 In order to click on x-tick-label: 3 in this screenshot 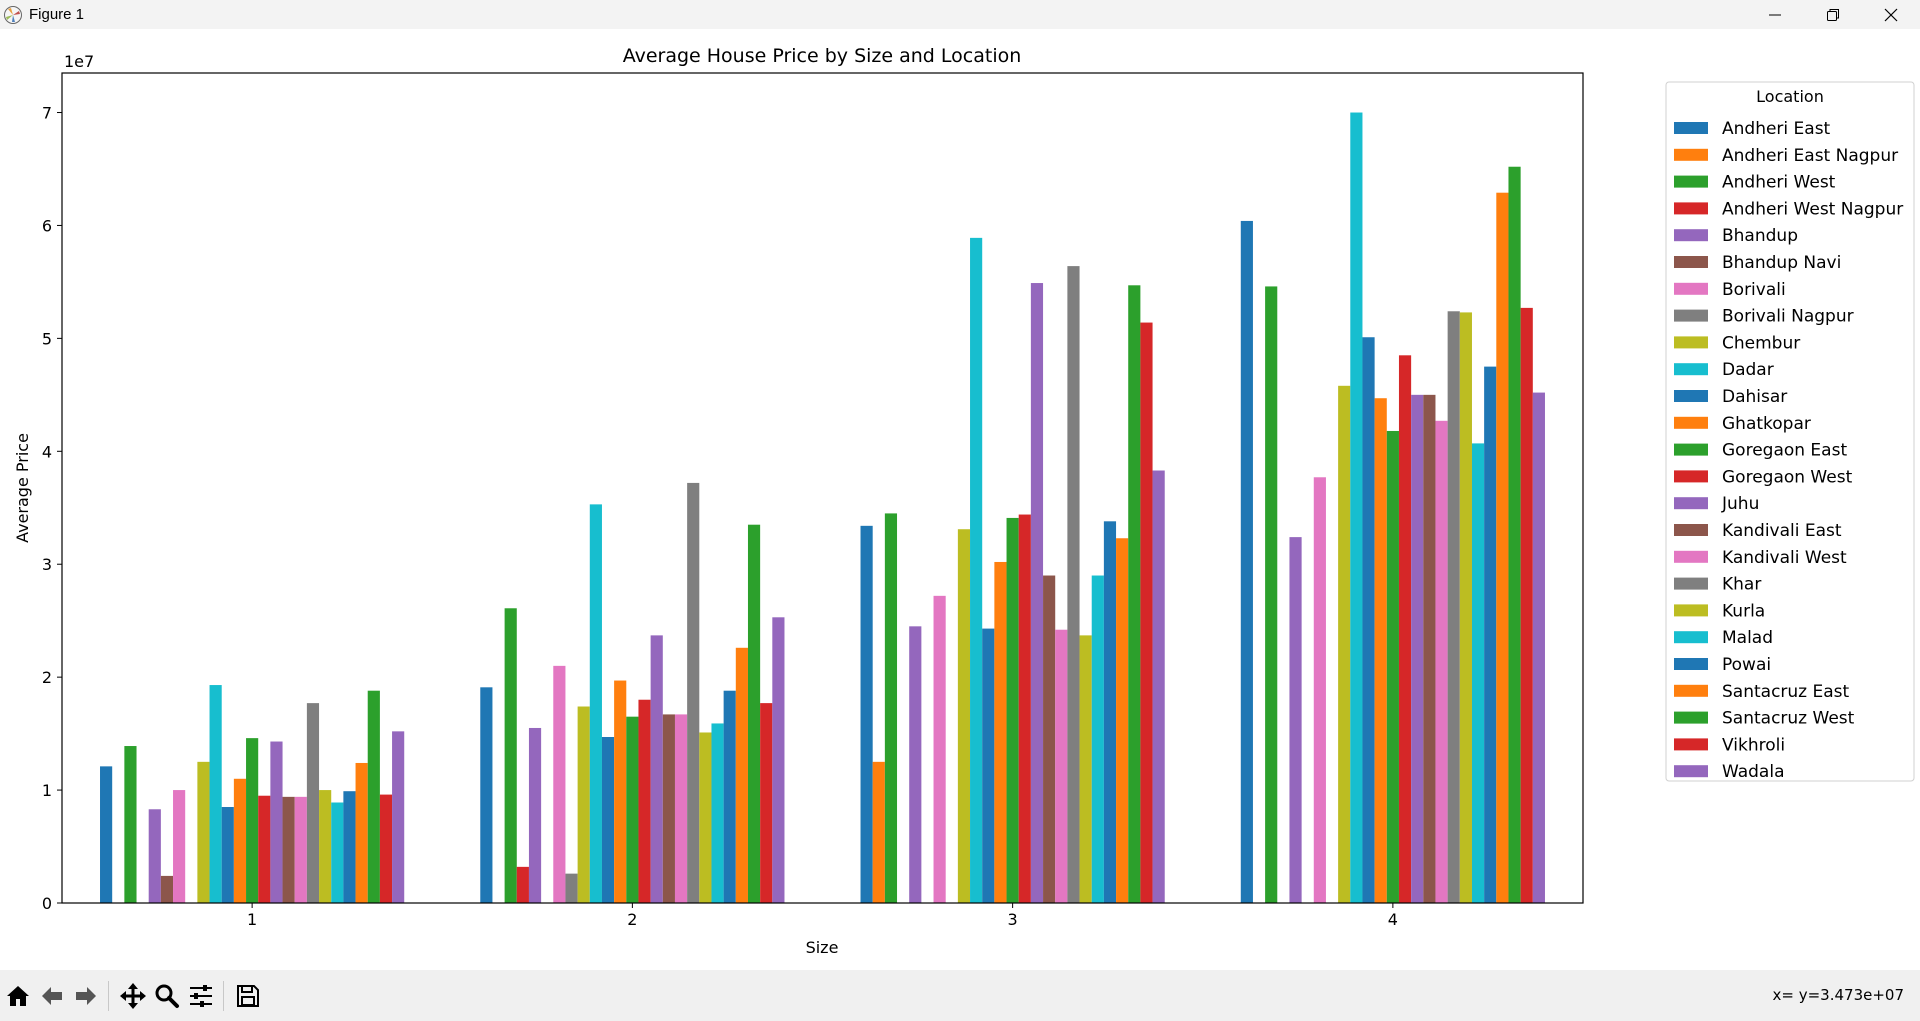, I will do `click(1013, 919)`.